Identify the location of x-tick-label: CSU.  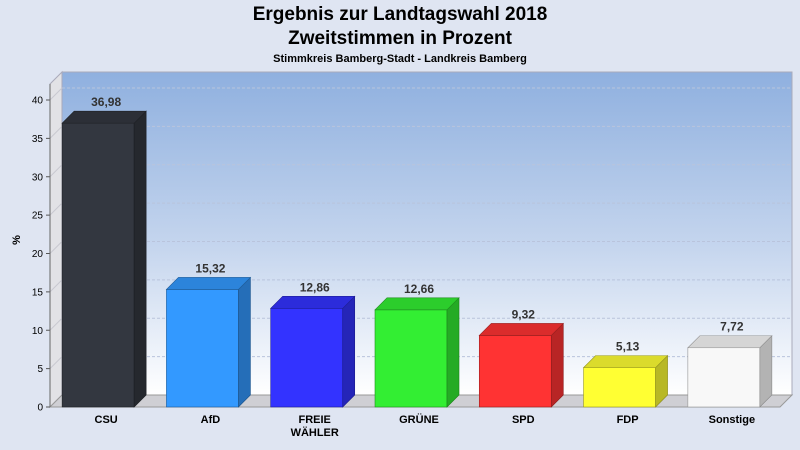
(106, 420).